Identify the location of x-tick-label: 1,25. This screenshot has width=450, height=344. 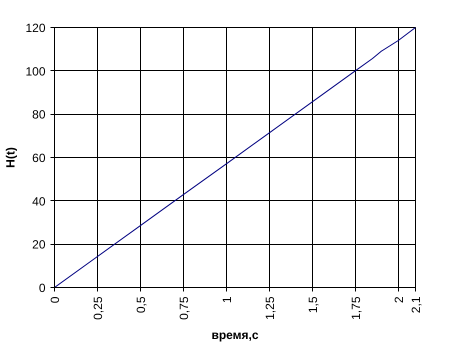
(269, 308).